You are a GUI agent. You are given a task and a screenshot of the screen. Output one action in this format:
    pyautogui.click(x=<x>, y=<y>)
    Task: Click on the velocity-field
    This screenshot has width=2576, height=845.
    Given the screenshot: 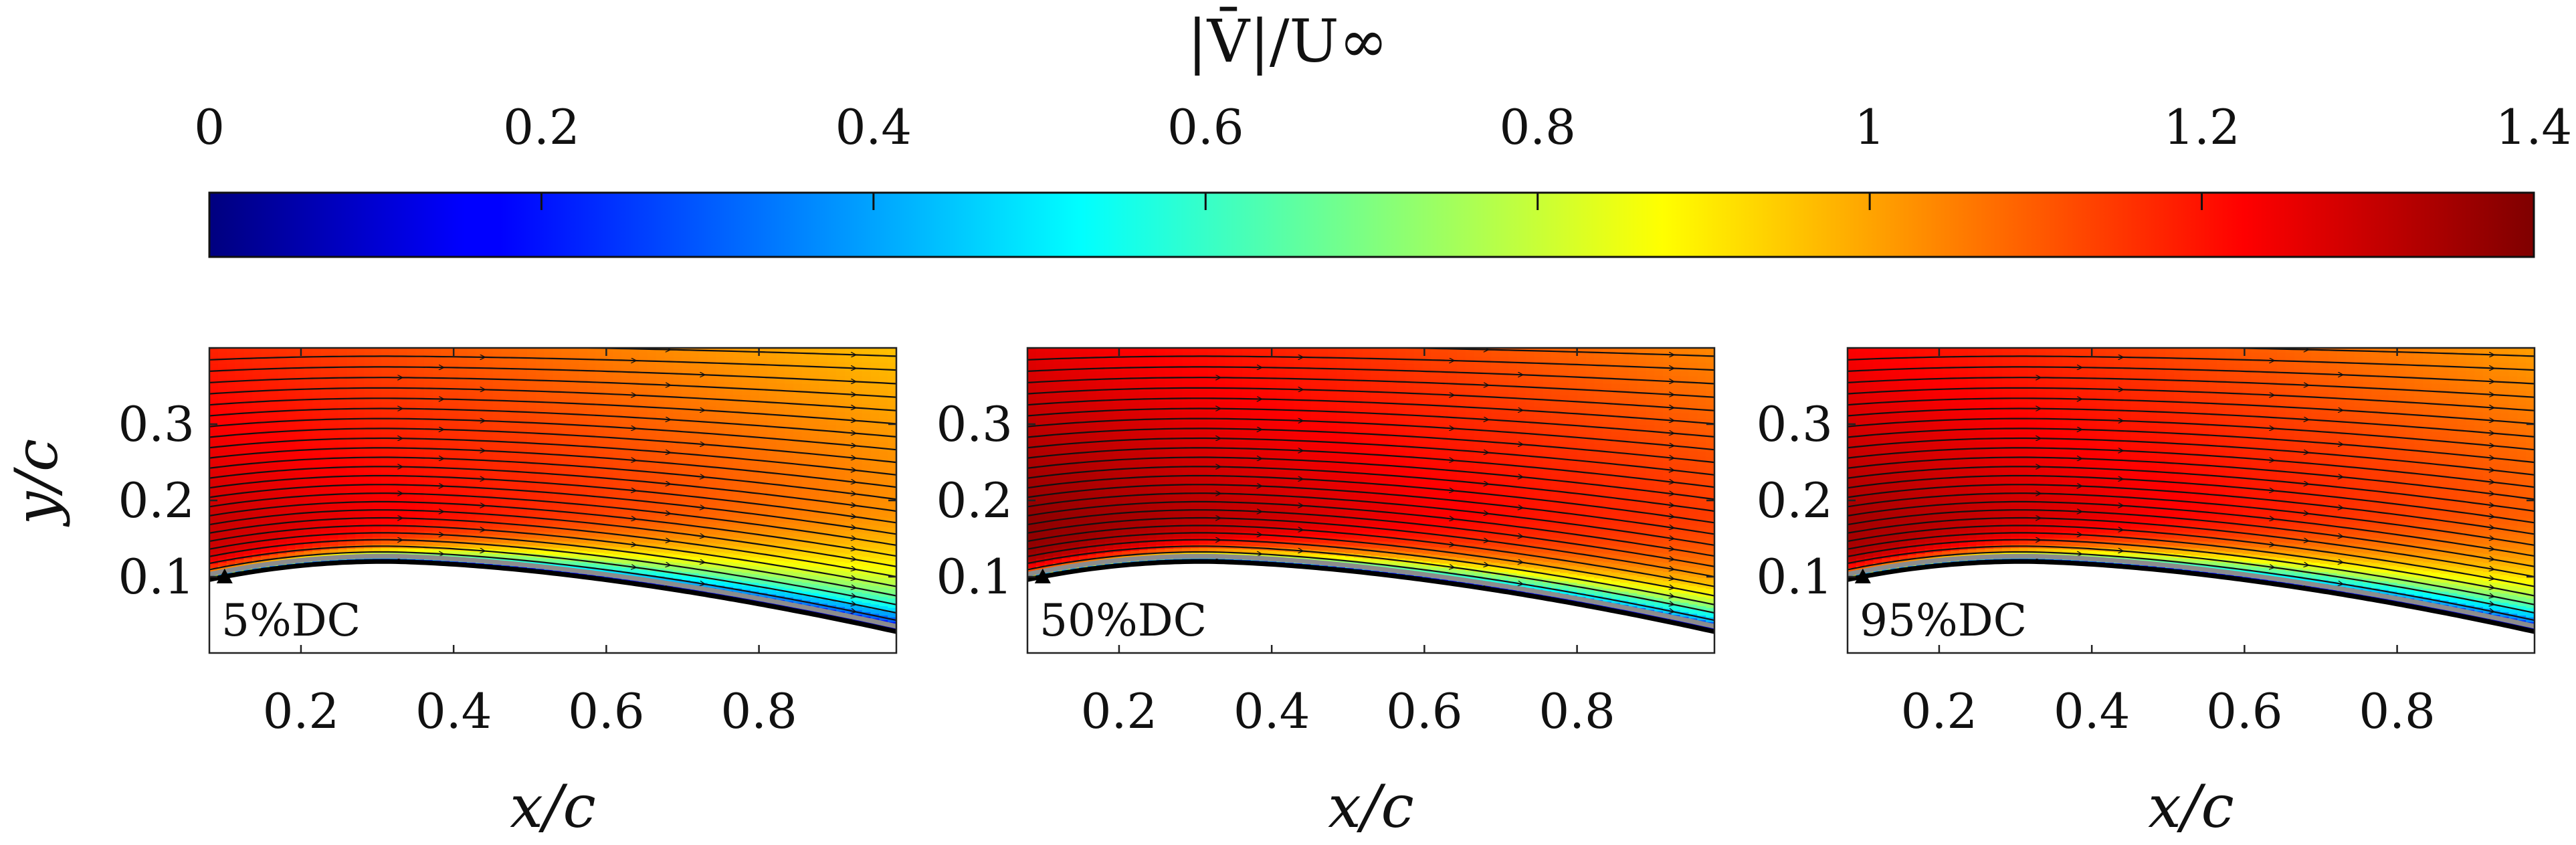 What is the action you would take?
    pyautogui.click(x=1370, y=490)
    